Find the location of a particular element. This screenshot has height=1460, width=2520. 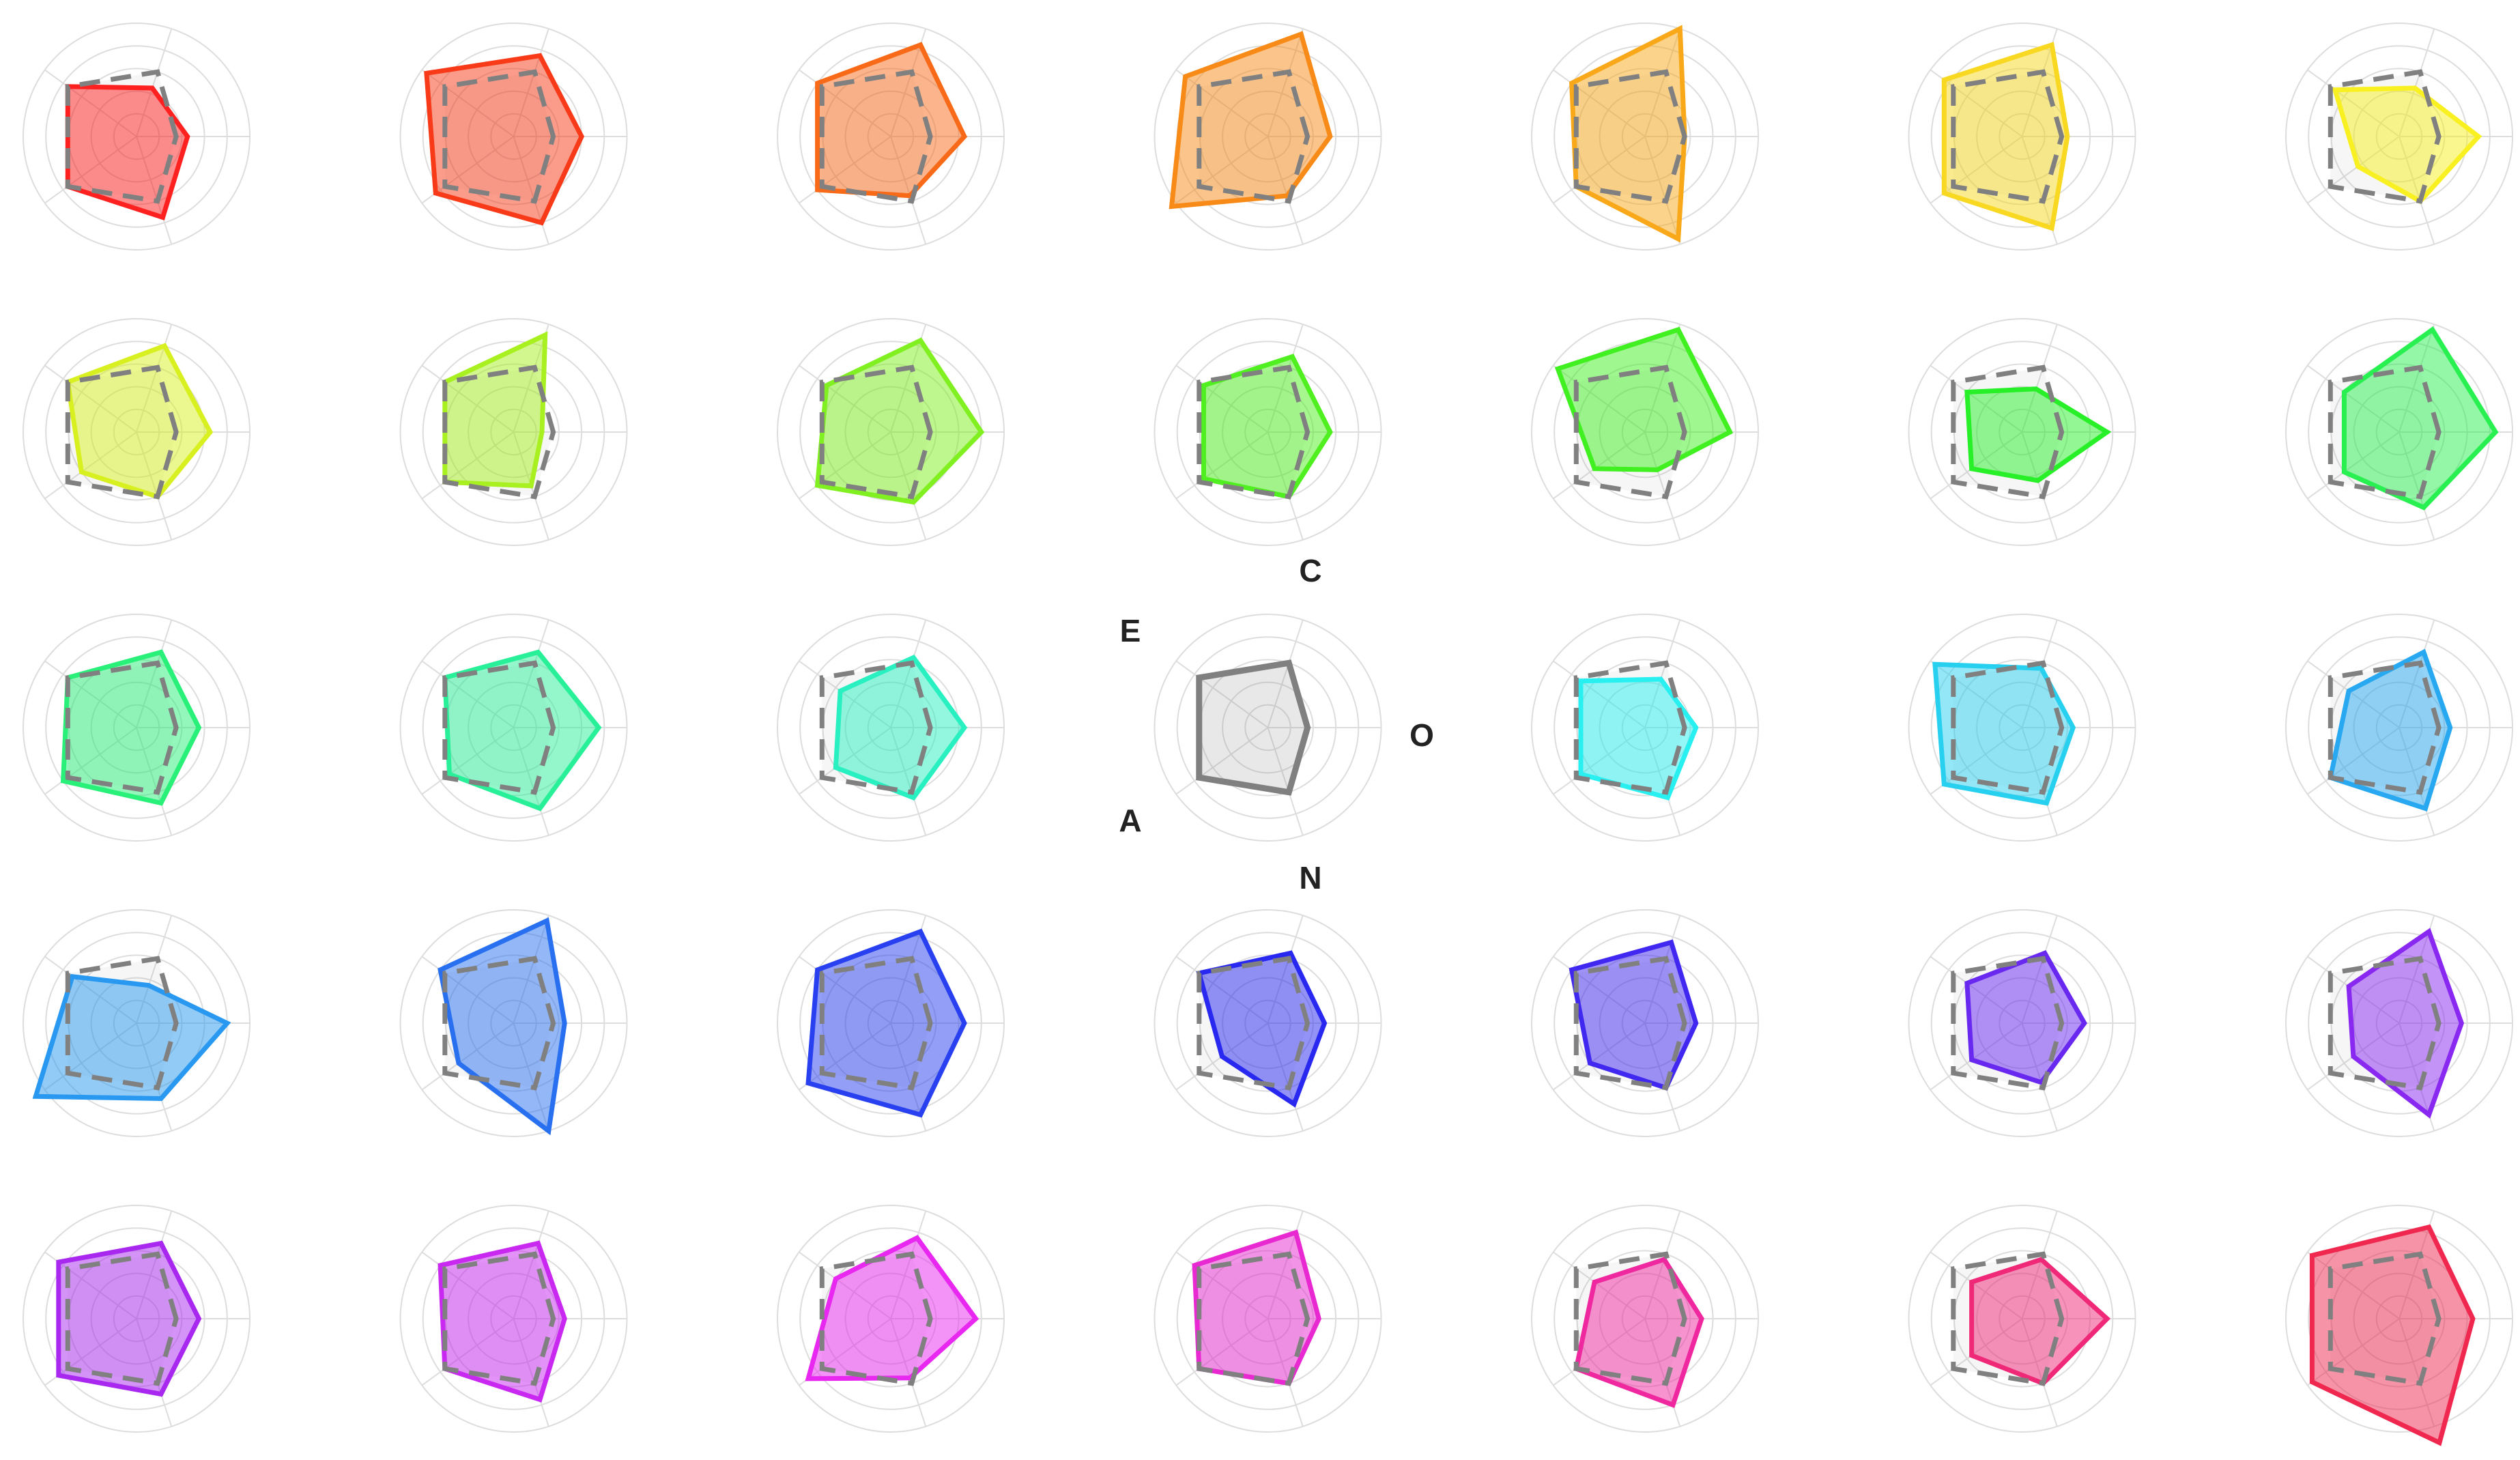

panel-33-series-polygon is located at coordinates (2040, 1322).